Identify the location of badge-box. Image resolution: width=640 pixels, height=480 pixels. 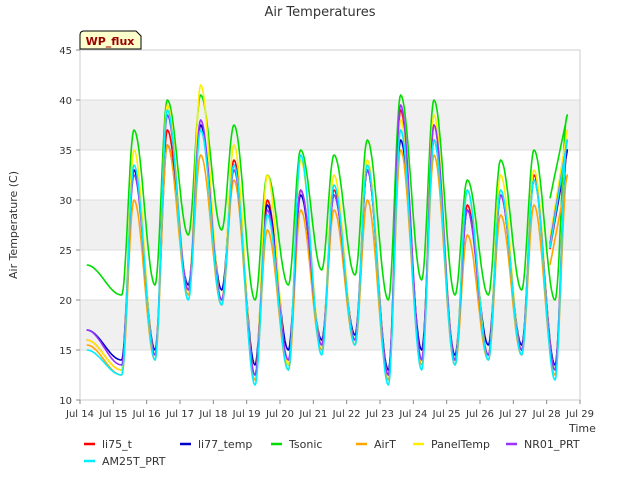
(110, 40).